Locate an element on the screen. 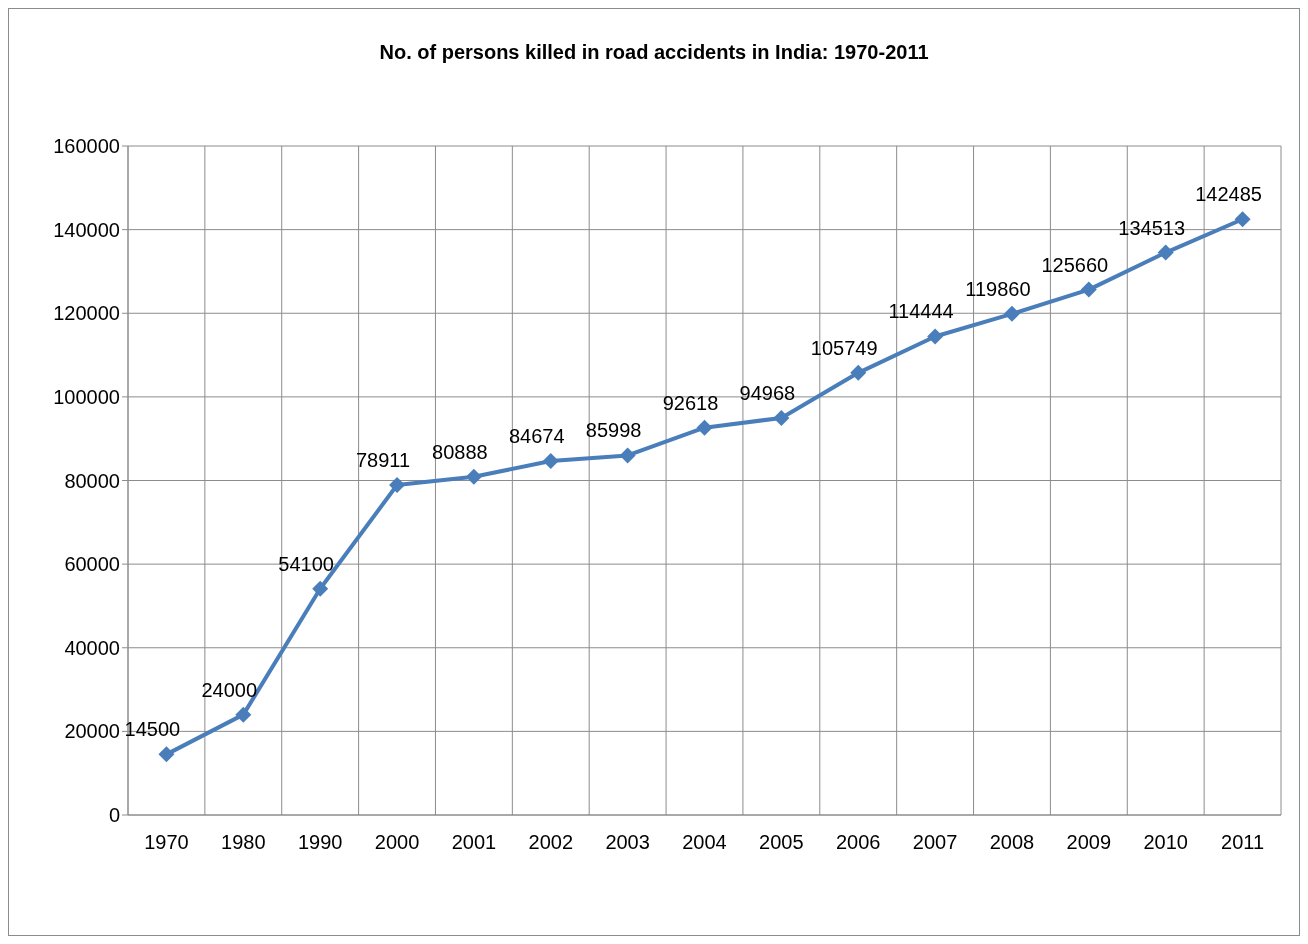 The width and height of the screenshot is (1308, 944). data-label: 78911 is located at coordinates (383, 460).